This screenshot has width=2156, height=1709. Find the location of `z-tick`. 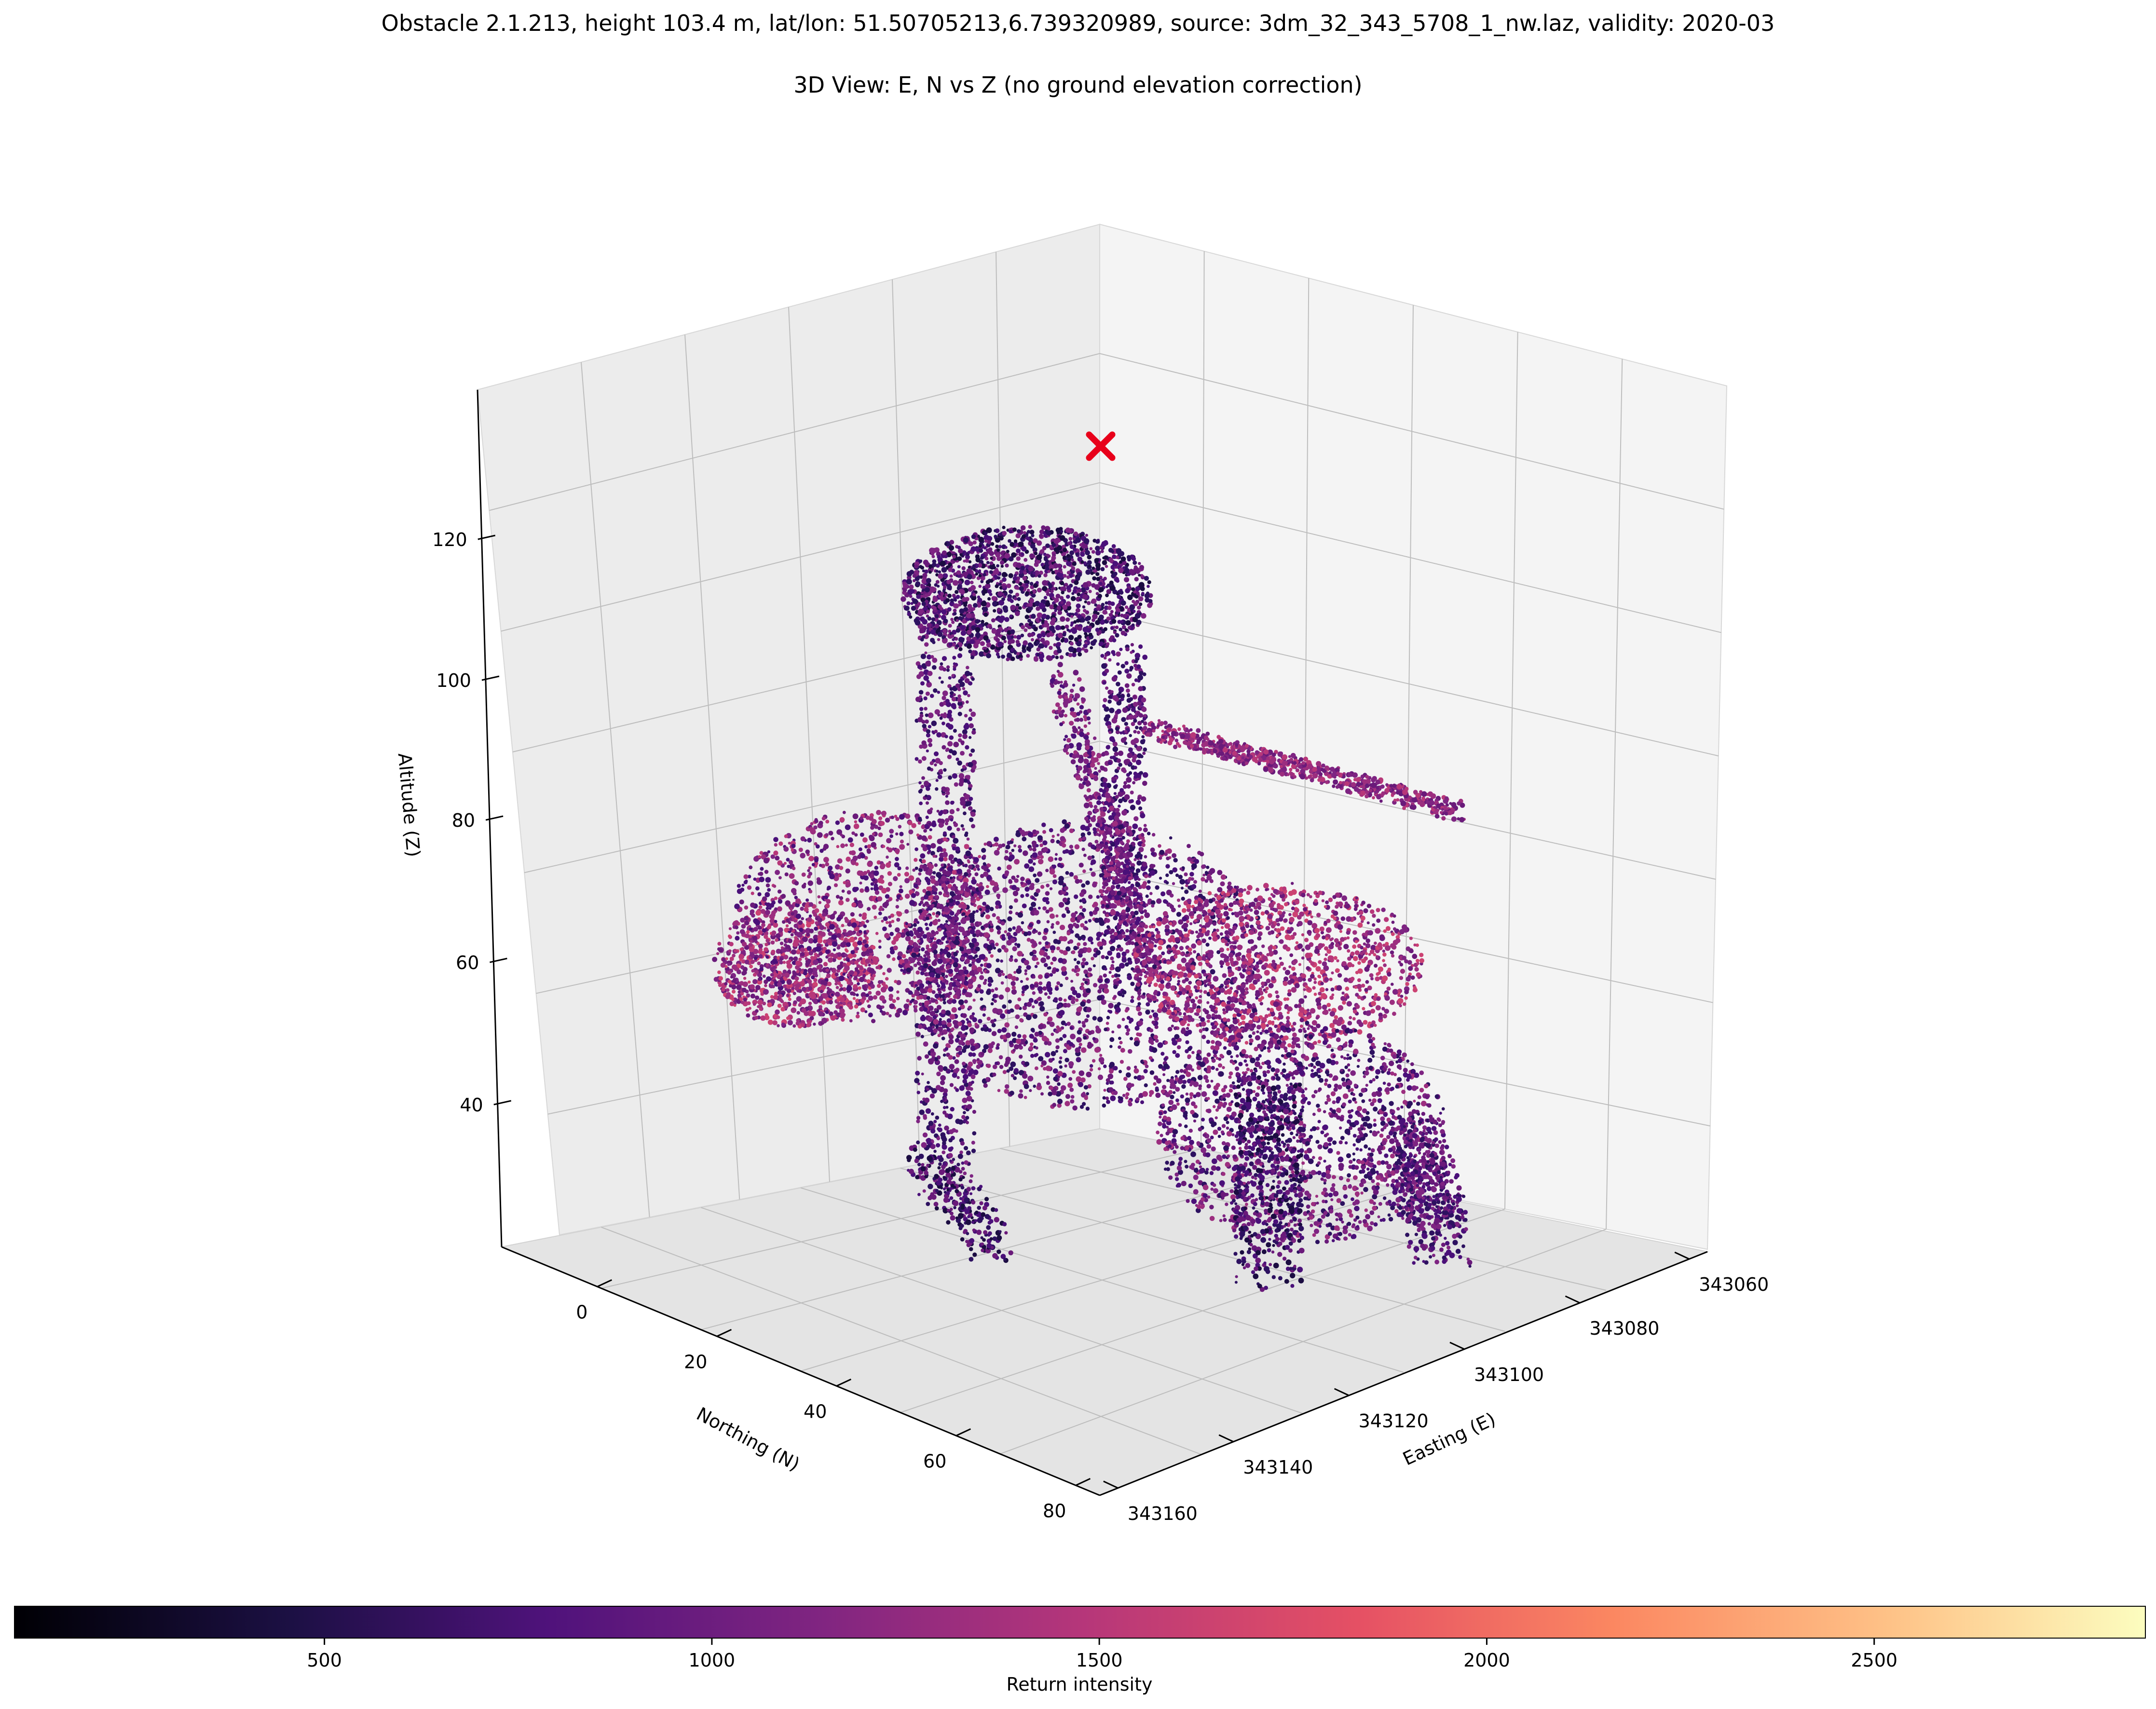

z-tick is located at coordinates (494, 818).